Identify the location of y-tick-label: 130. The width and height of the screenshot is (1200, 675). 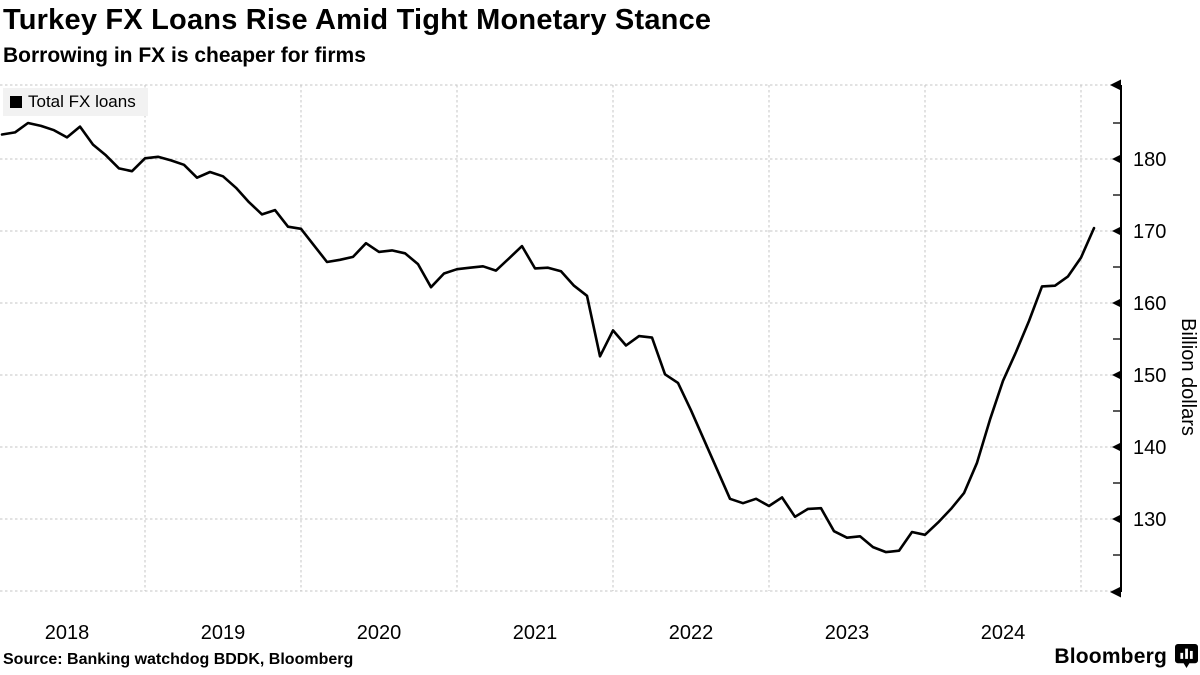
(1149, 520).